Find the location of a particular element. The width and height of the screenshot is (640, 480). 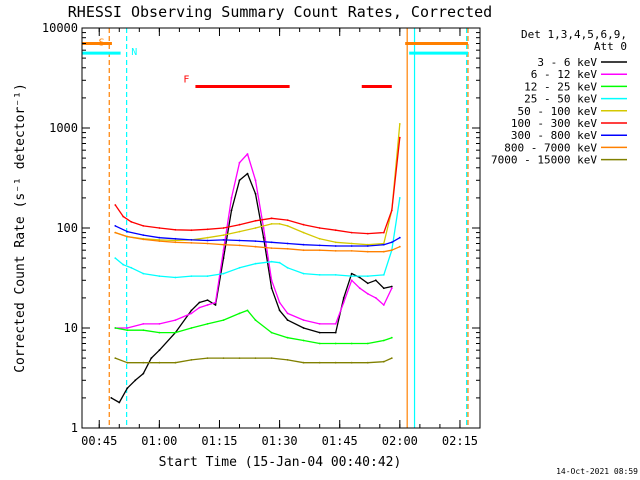

legend-label-0: 3 - 6 keV is located at coordinates (567, 62).